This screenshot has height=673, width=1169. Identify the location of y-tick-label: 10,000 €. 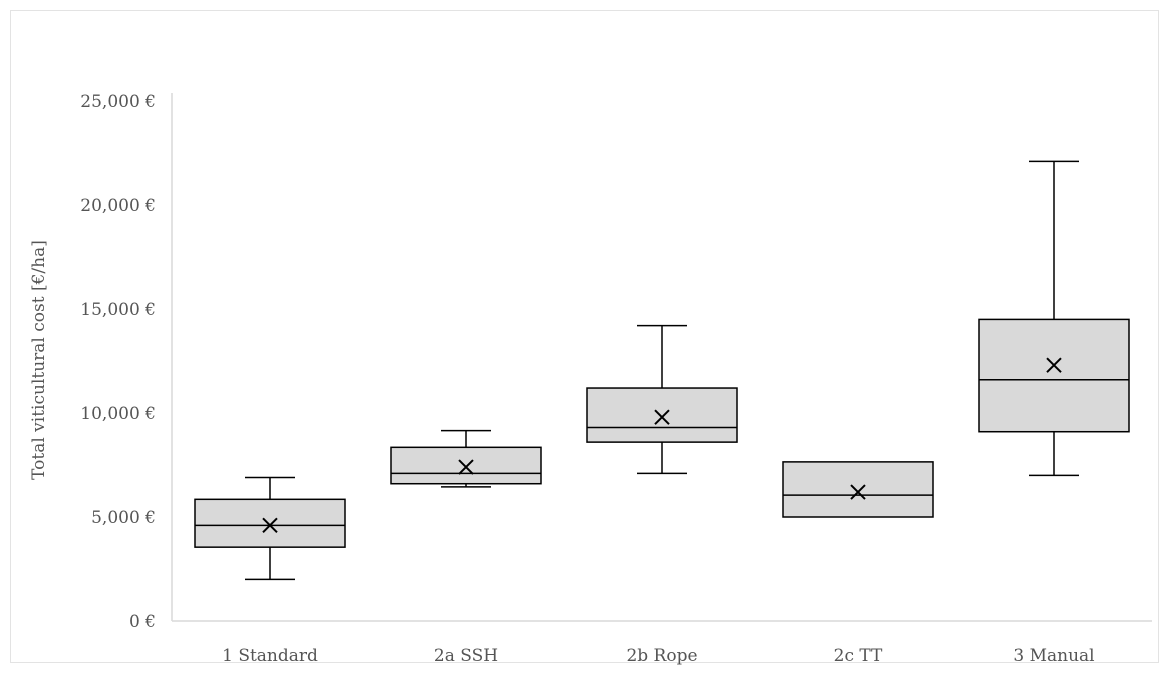
(118, 414).